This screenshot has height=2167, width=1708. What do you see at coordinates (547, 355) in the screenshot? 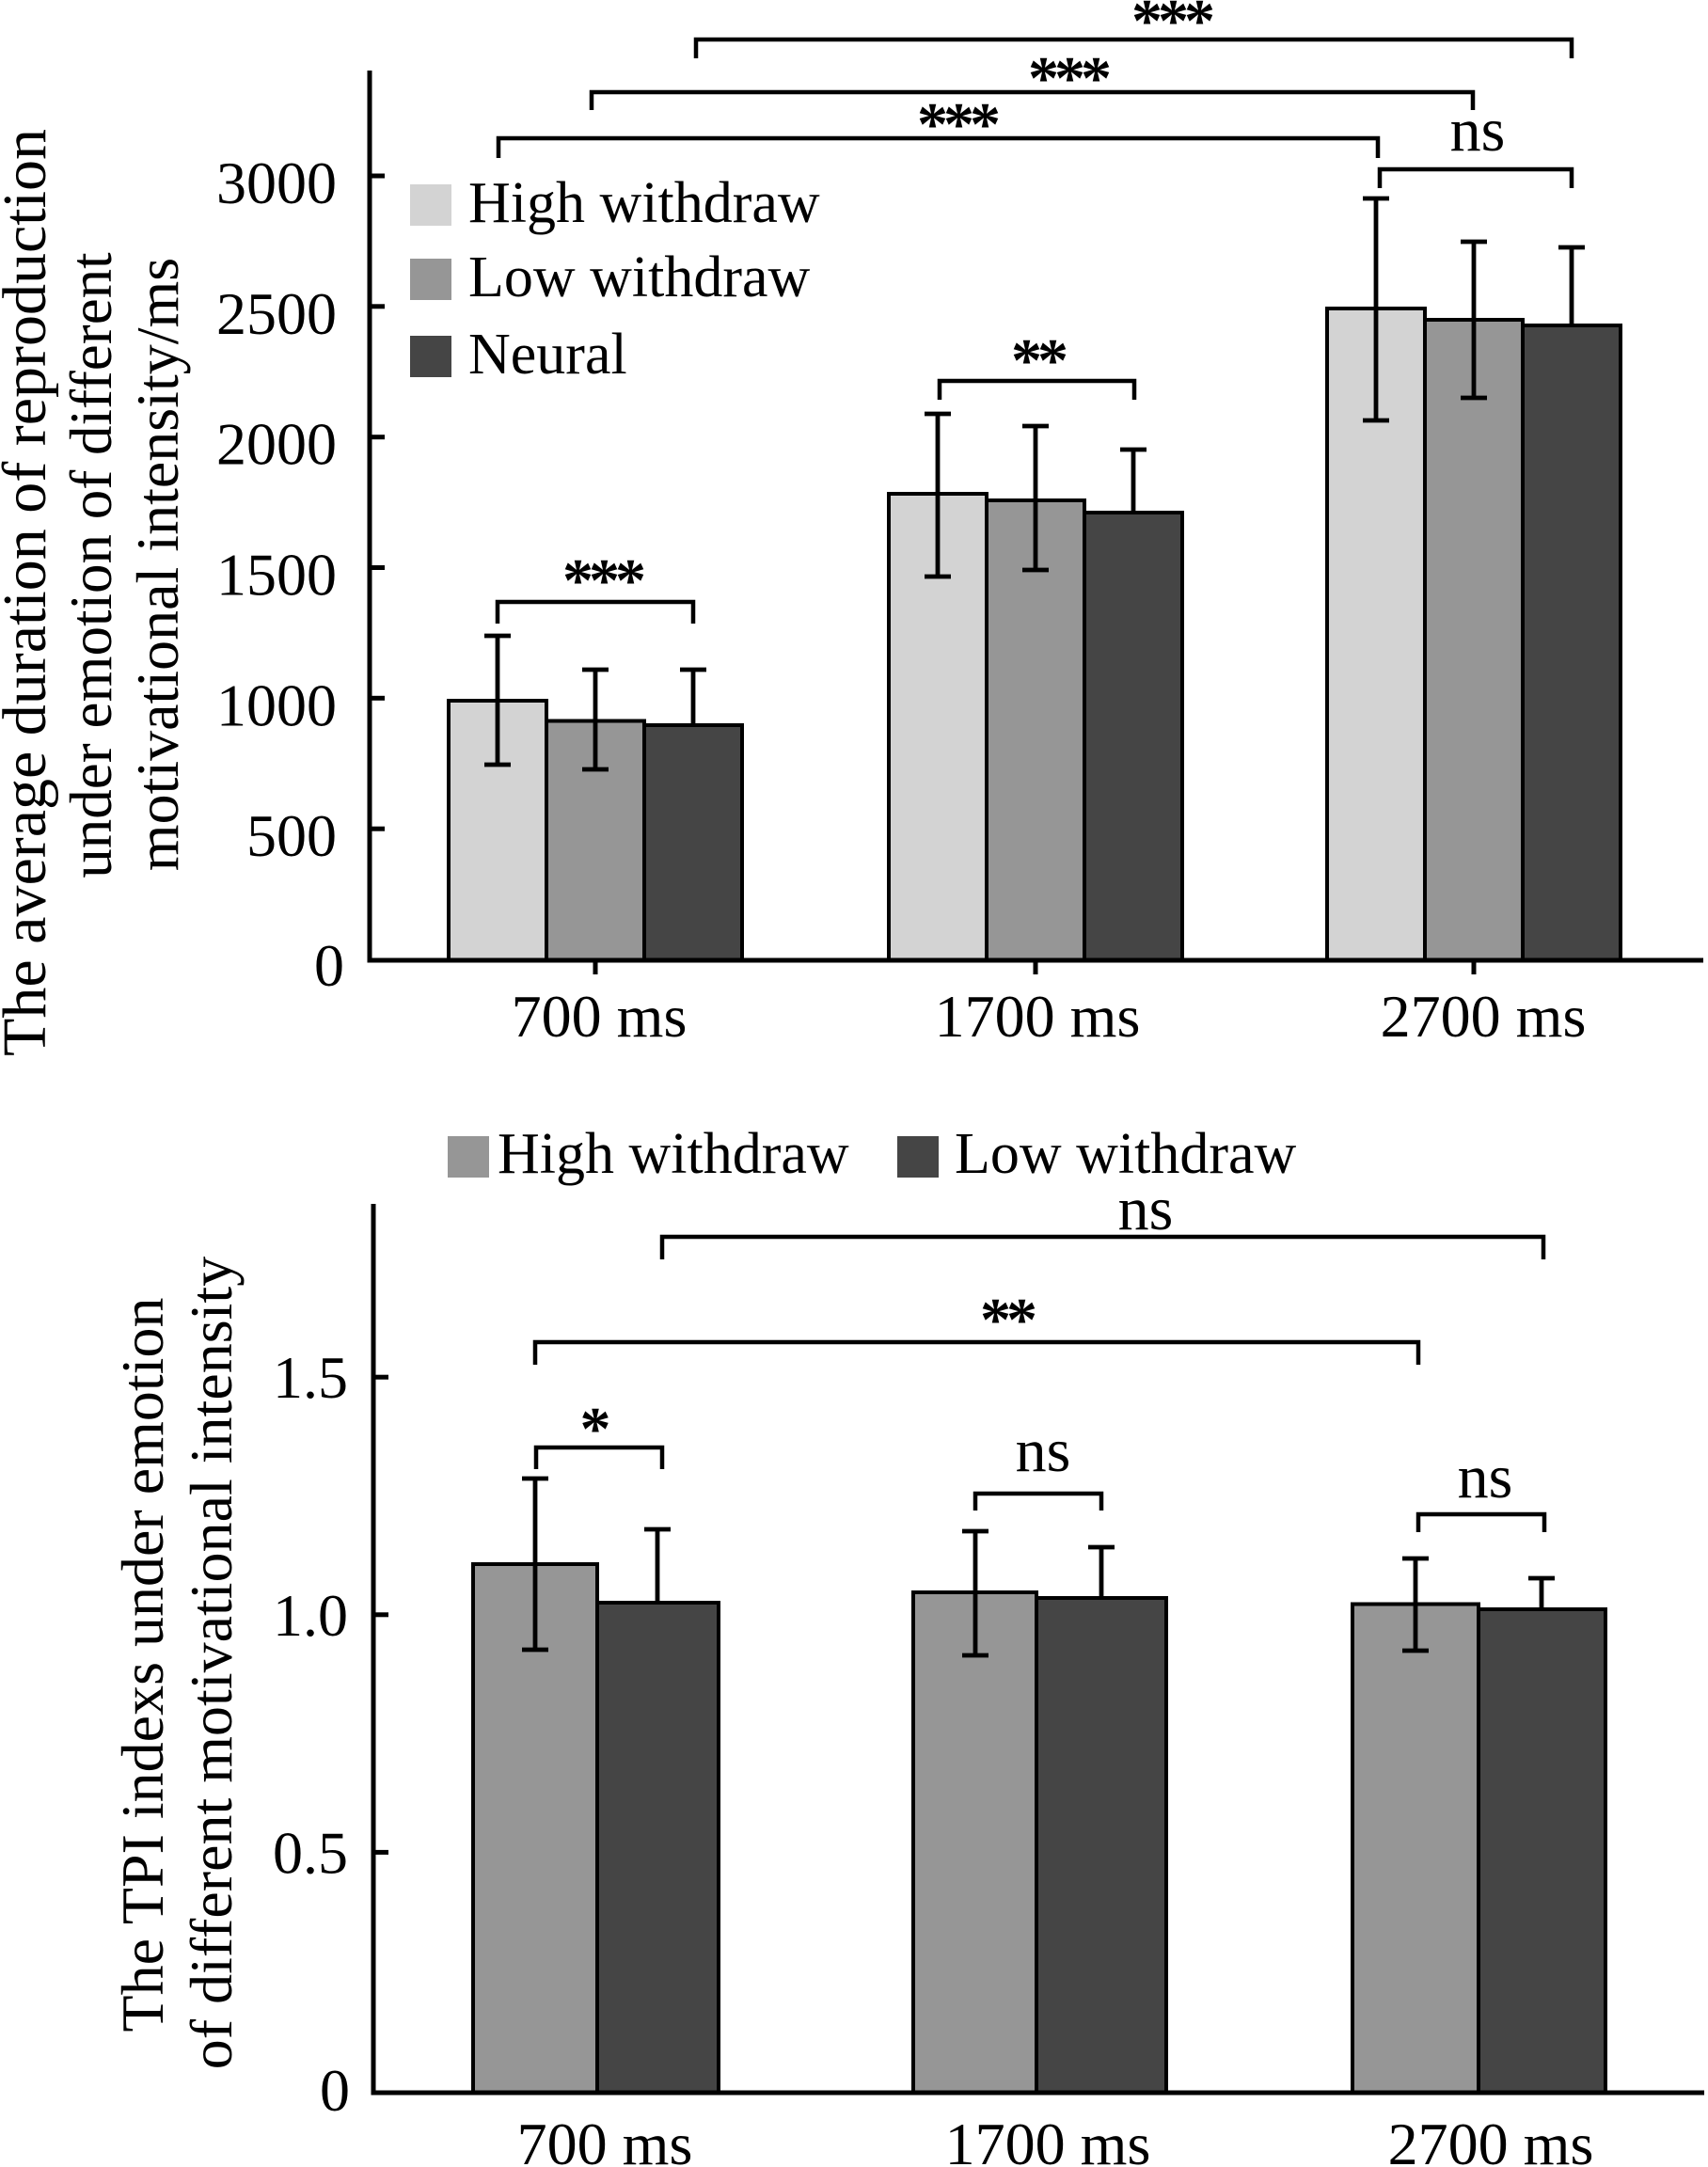
I see `svg-text: Neural` at bounding box center [547, 355].